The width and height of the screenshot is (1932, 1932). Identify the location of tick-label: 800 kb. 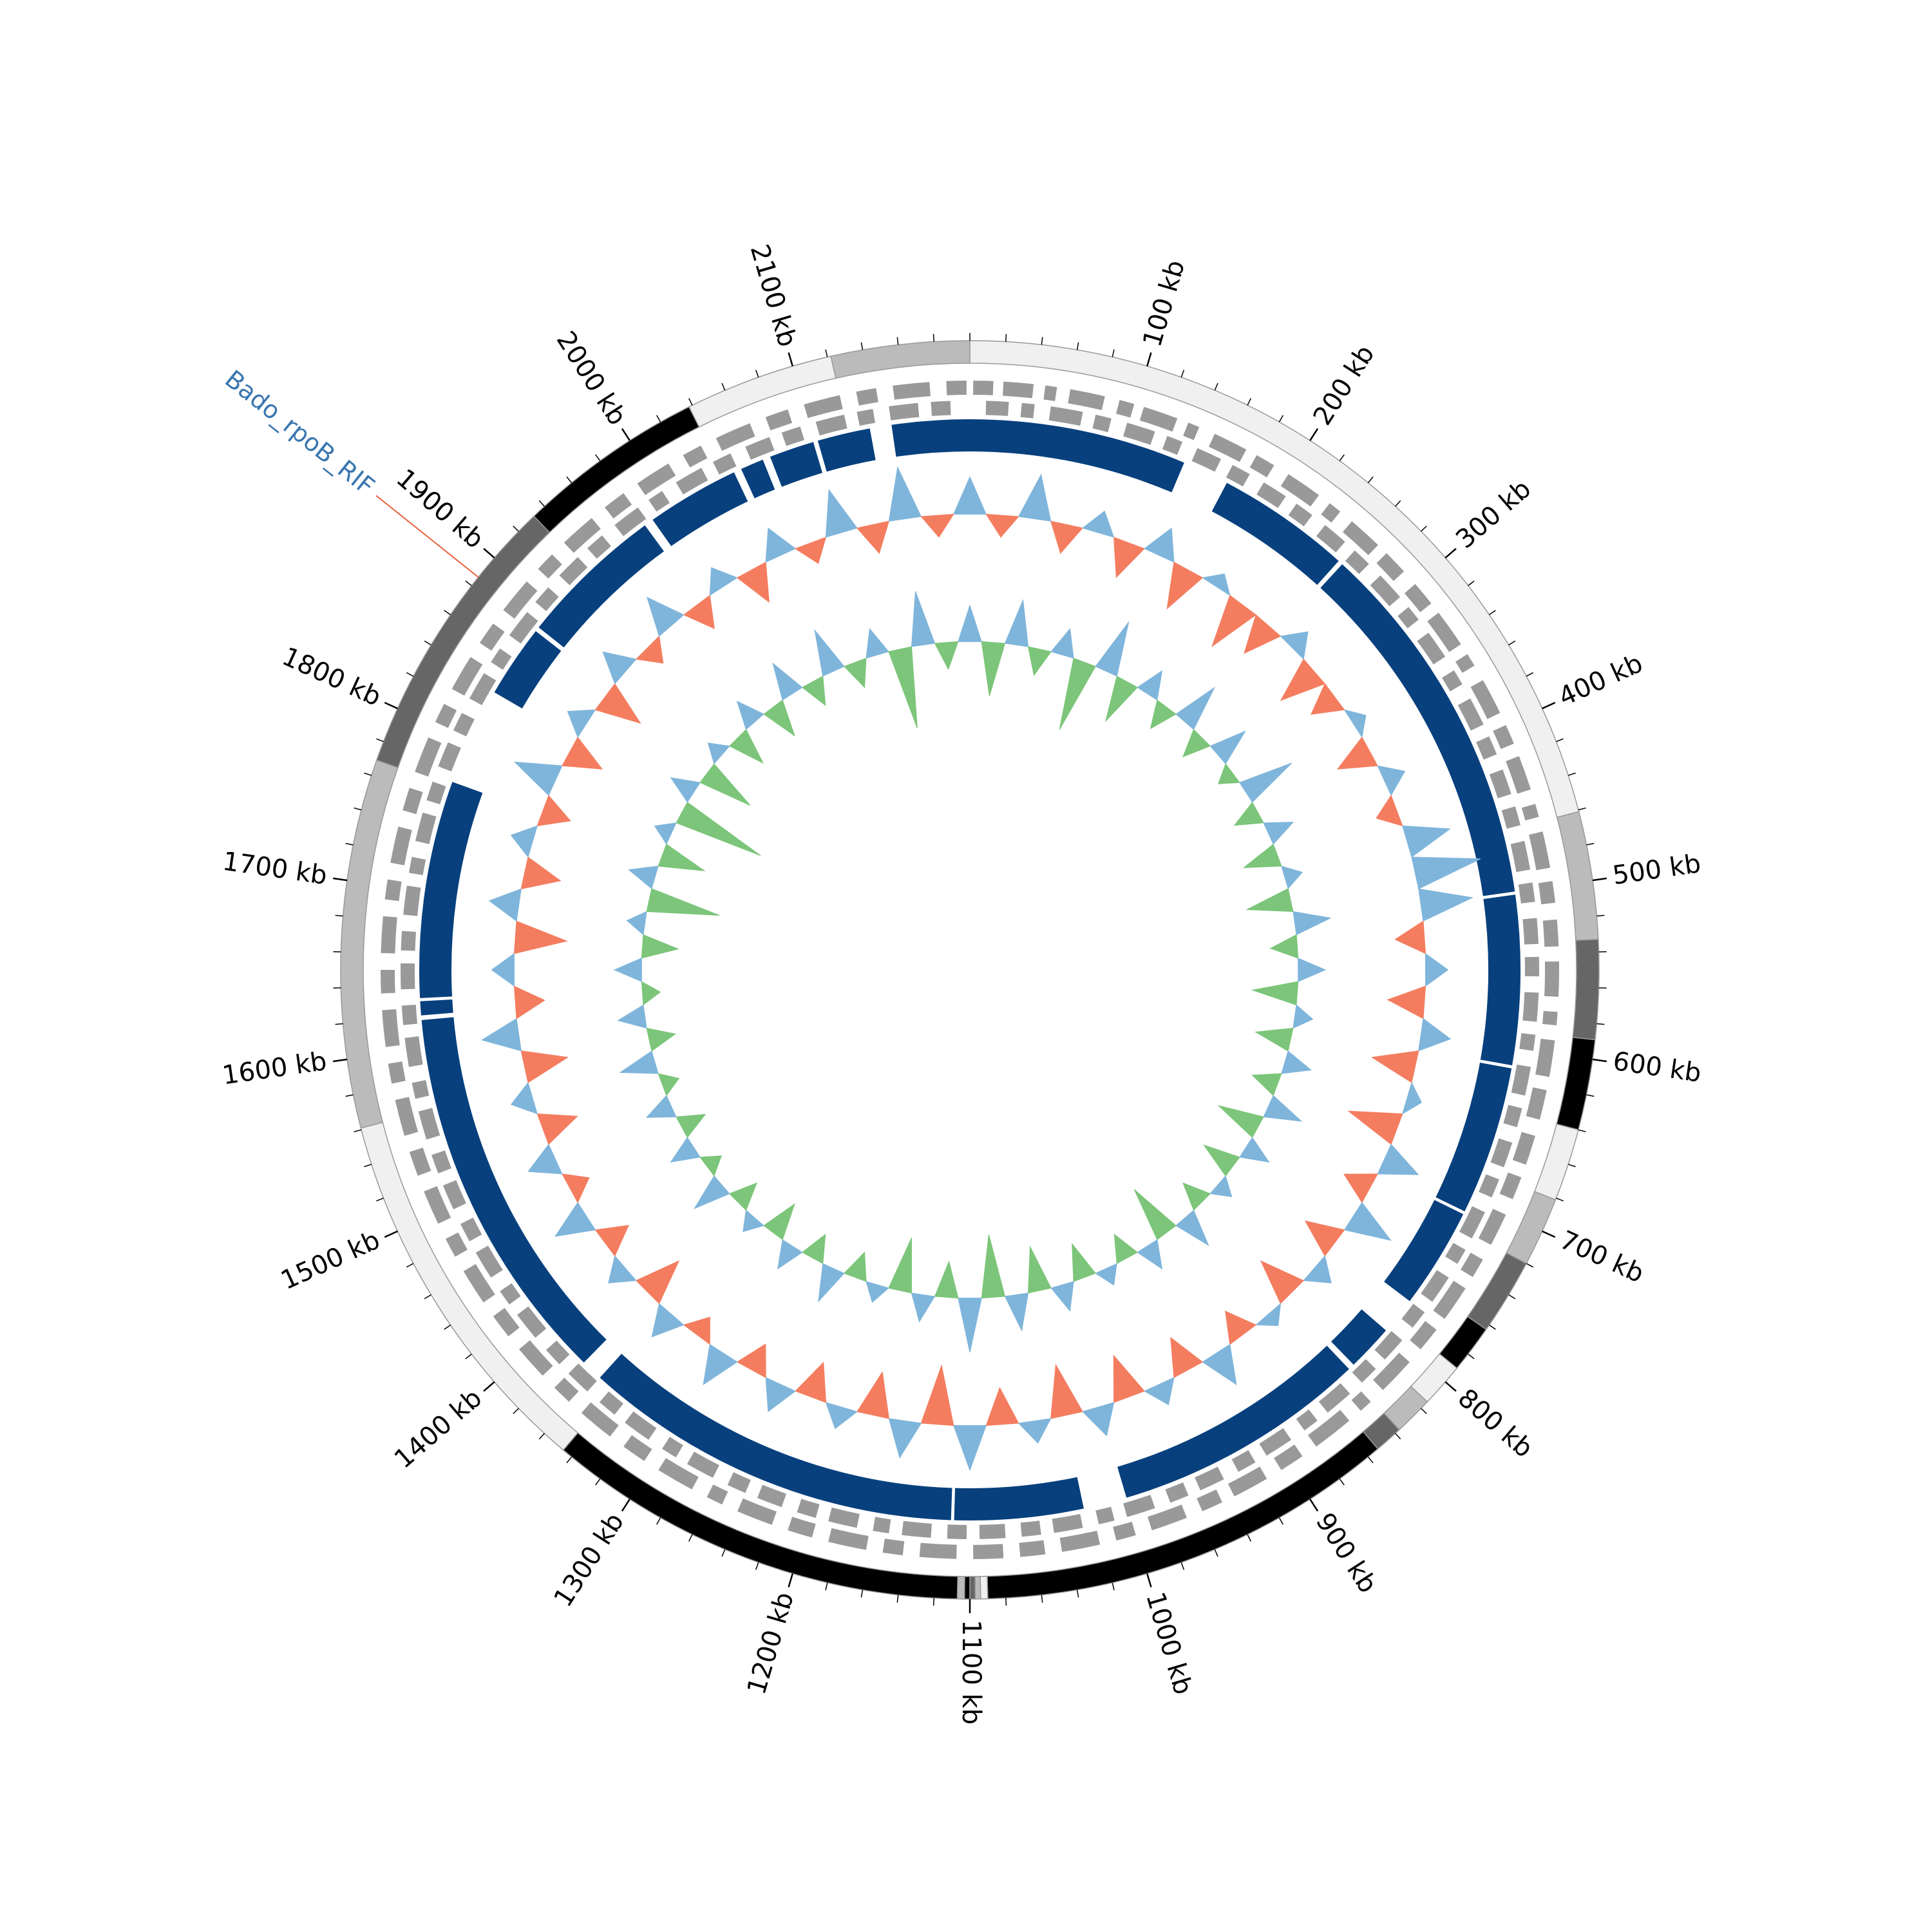
(1496, 1423).